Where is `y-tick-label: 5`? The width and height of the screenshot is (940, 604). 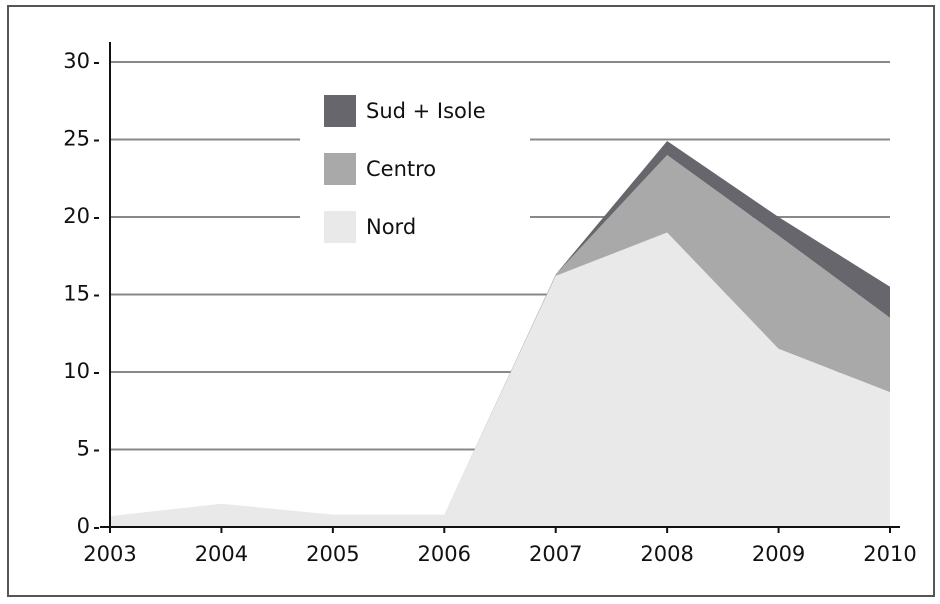
y-tick-label: 5 is located at coordinates (83, 449).